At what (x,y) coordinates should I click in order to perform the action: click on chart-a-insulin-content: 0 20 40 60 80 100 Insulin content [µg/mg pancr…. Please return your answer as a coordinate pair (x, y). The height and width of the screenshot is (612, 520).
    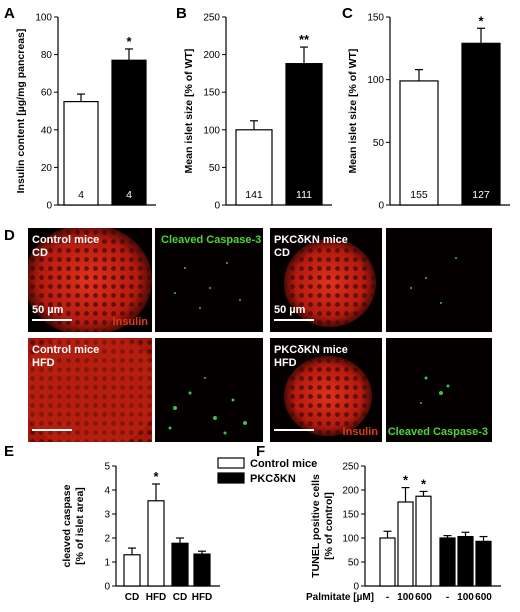
    Looking at the image, I should click on (85, 112).